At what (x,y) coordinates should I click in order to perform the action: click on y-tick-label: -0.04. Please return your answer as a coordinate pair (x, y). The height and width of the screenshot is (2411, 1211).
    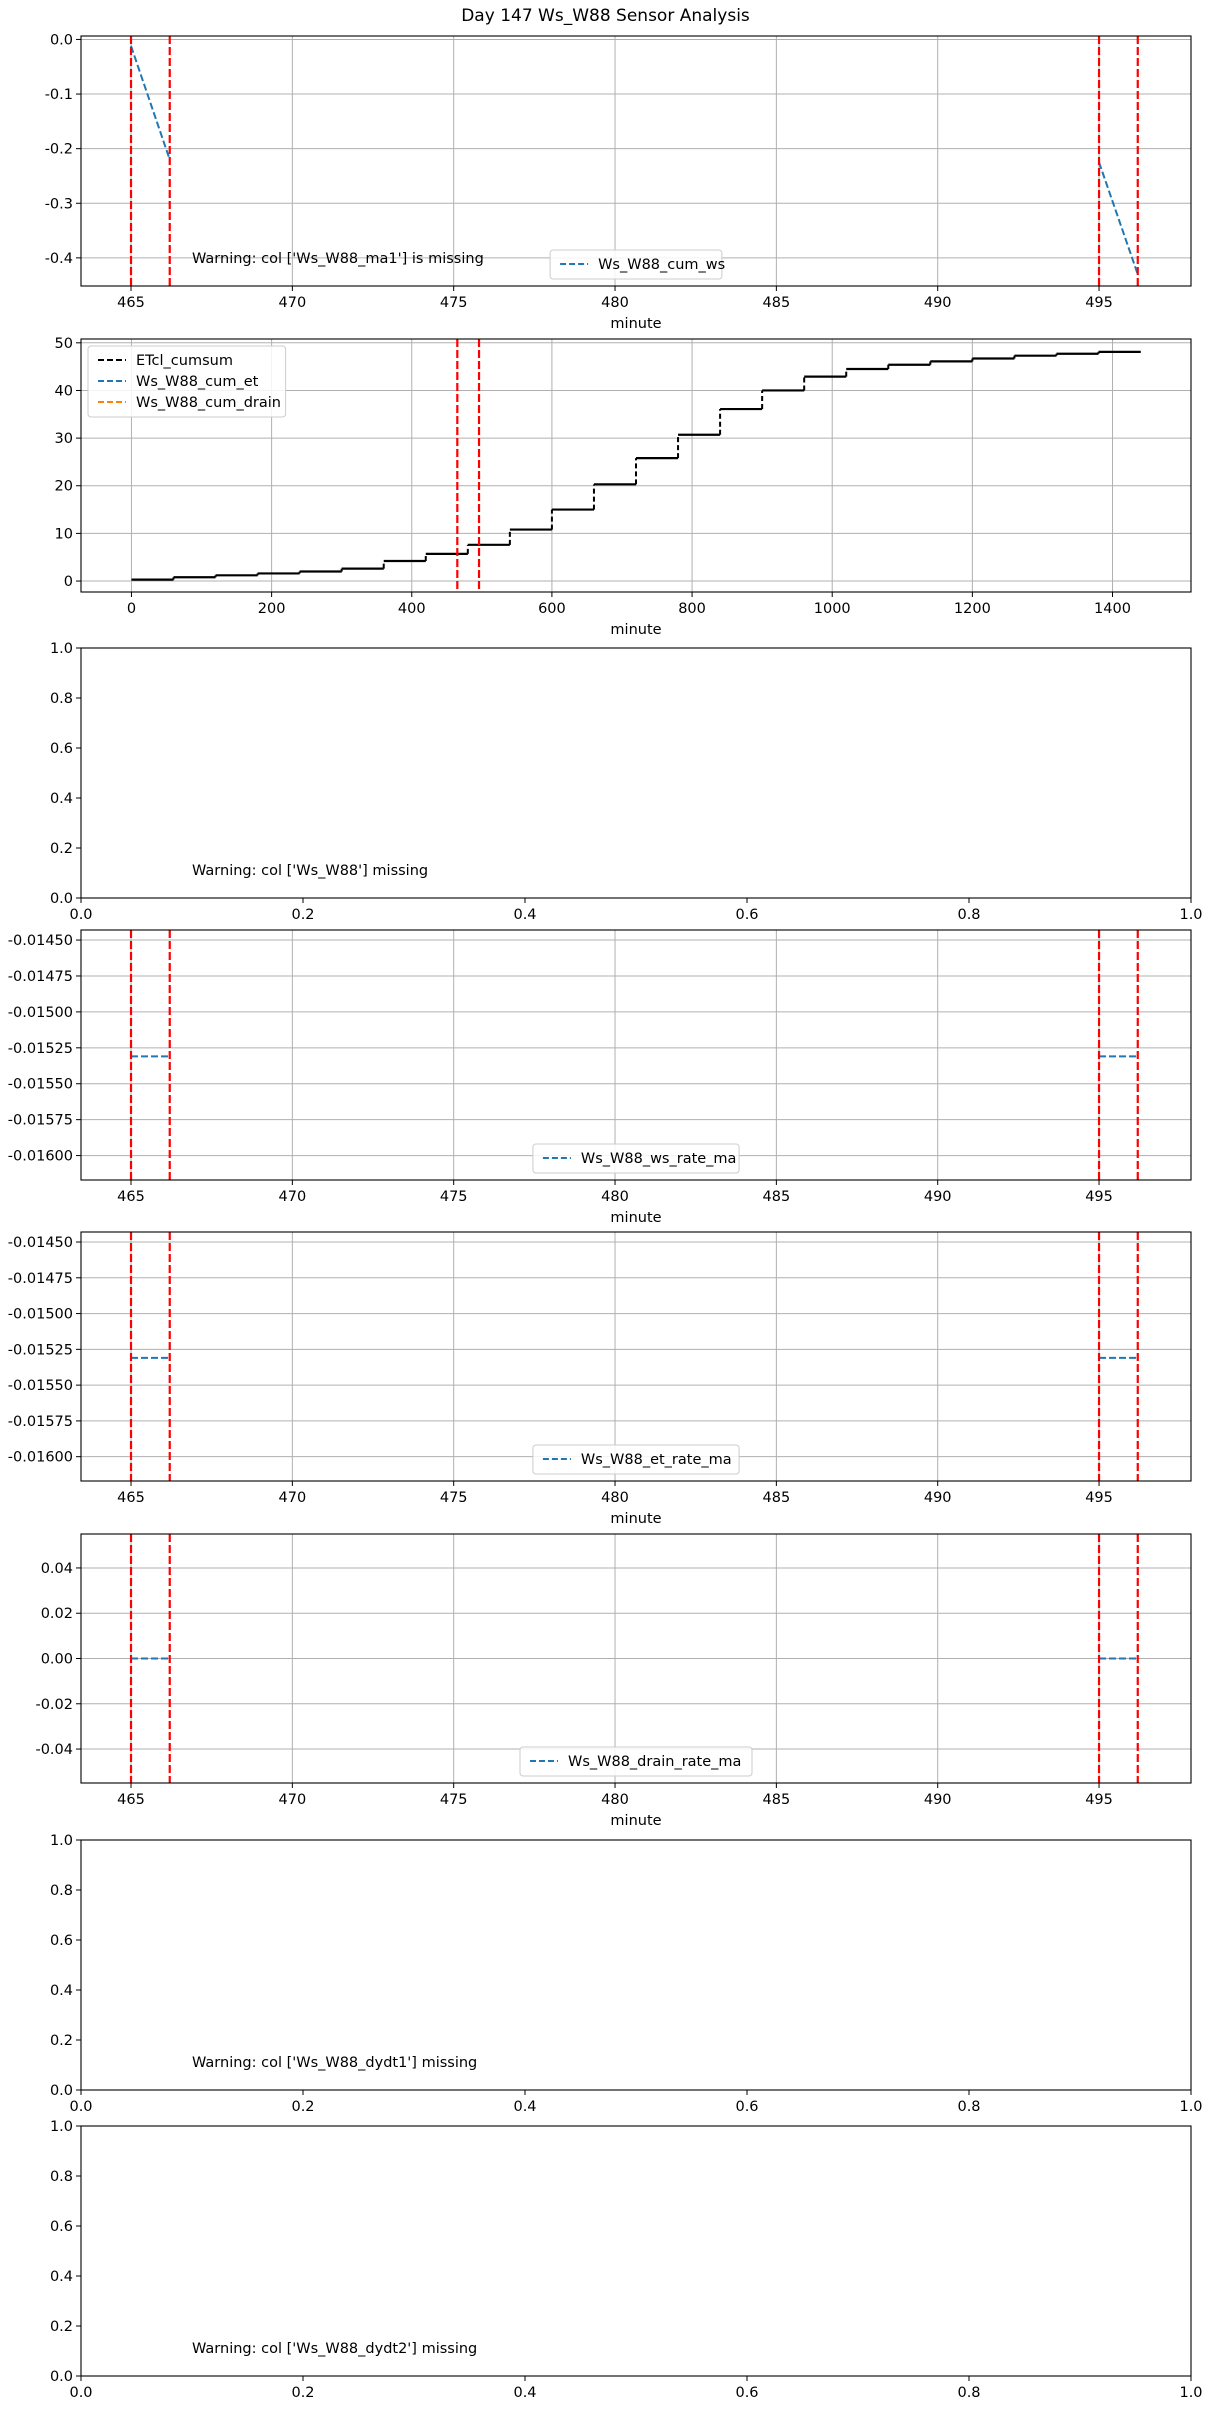
    Looking at the image, I should click on (54, 1750).